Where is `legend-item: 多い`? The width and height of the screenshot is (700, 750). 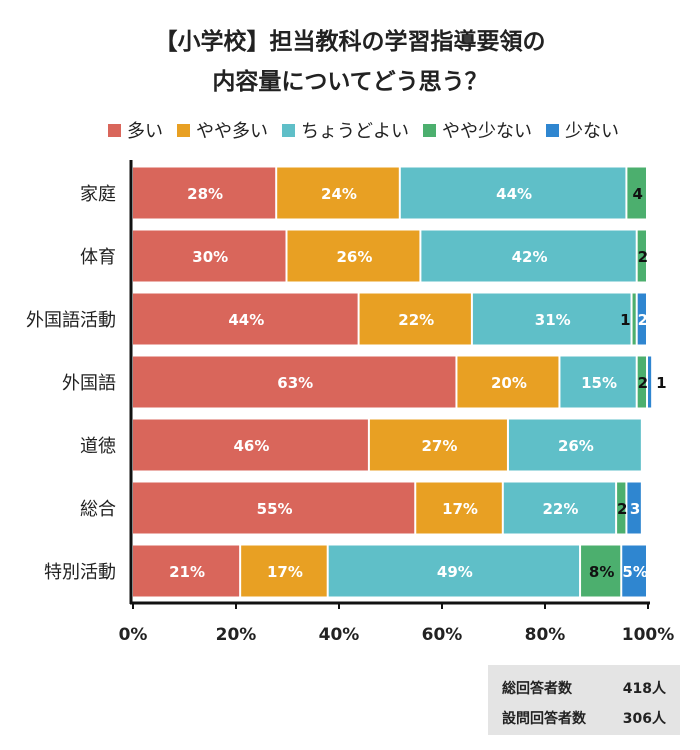
legend-item: 多い is located at coordinates (135, 130).